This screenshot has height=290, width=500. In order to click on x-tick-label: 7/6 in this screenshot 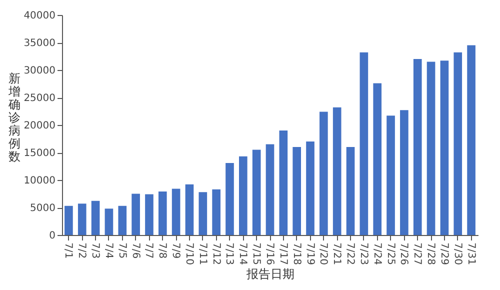, I will do `click(135, 250)`.